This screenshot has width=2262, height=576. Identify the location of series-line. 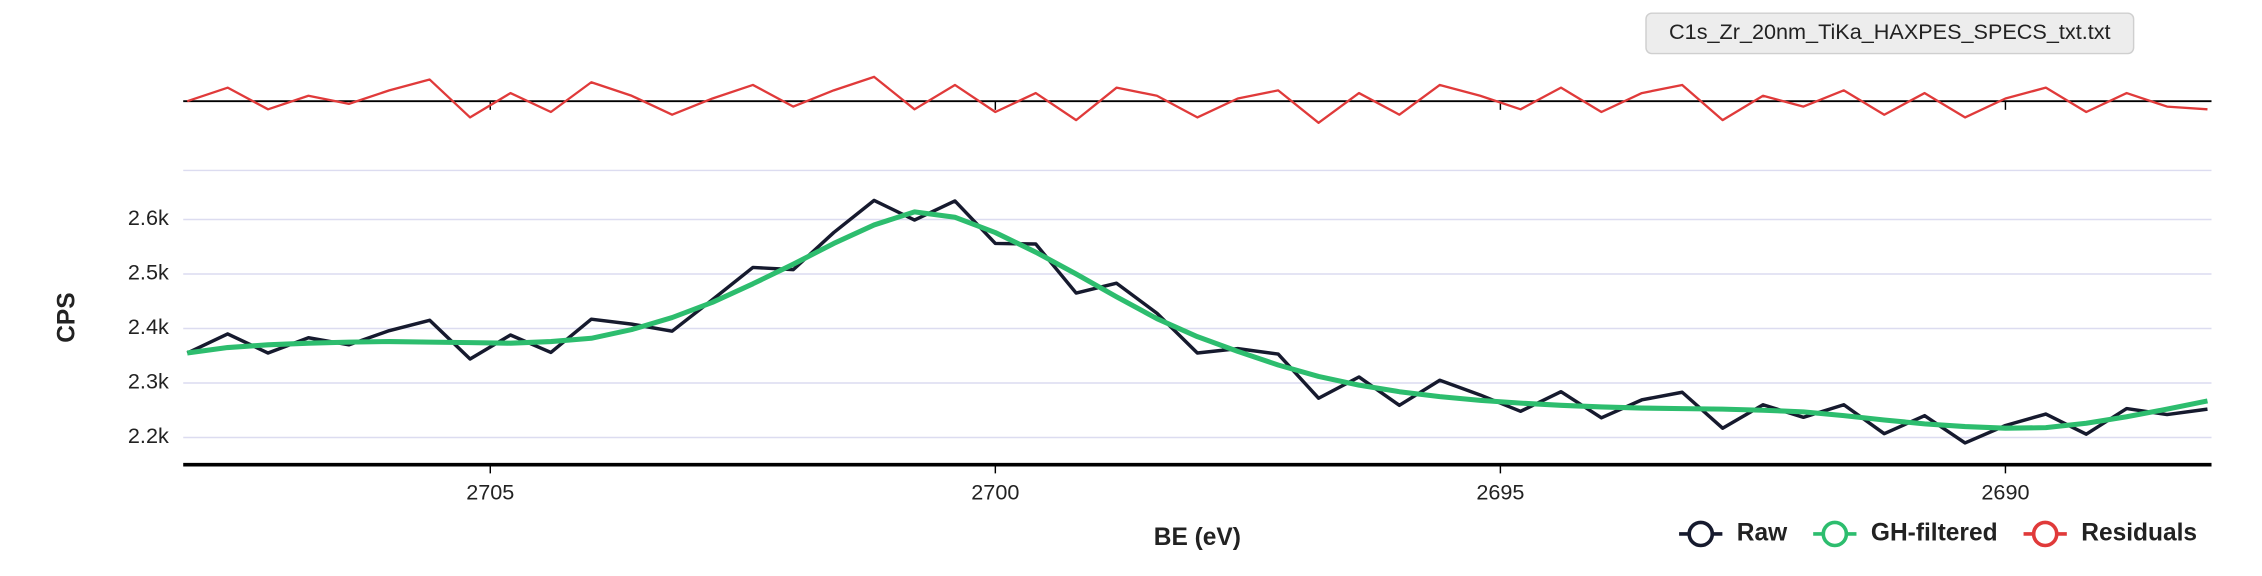
(1197, 99).